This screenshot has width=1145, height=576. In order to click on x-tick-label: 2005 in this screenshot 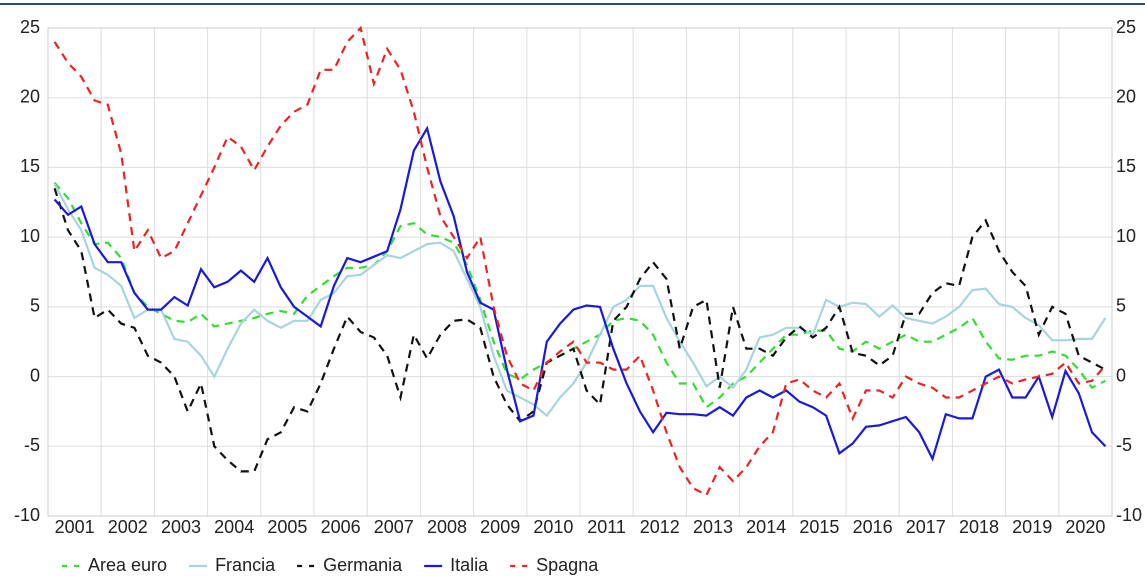, I will do `click(287, 527)`.